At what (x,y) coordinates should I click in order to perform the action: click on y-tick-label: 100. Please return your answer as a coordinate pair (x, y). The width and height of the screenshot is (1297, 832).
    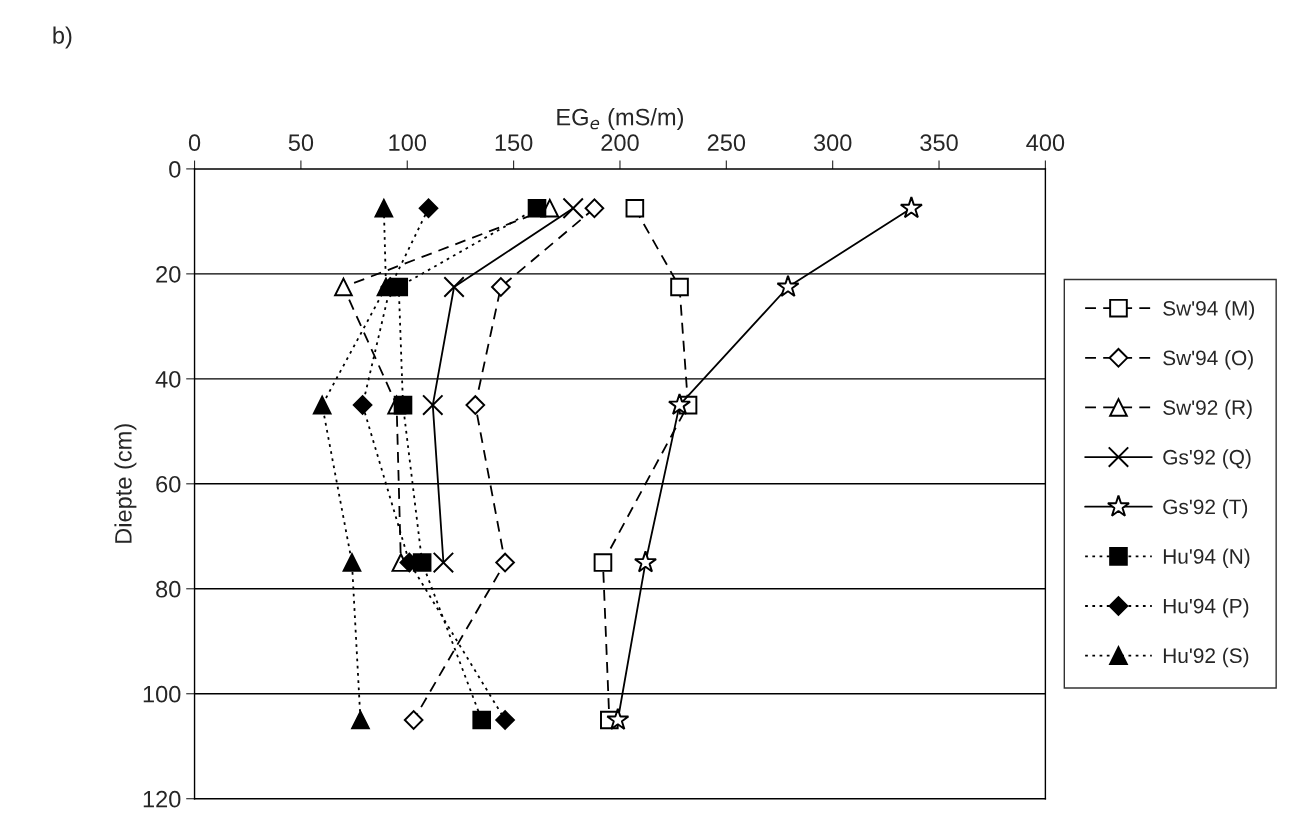
    Looking at the image, I should click on (162, 694).